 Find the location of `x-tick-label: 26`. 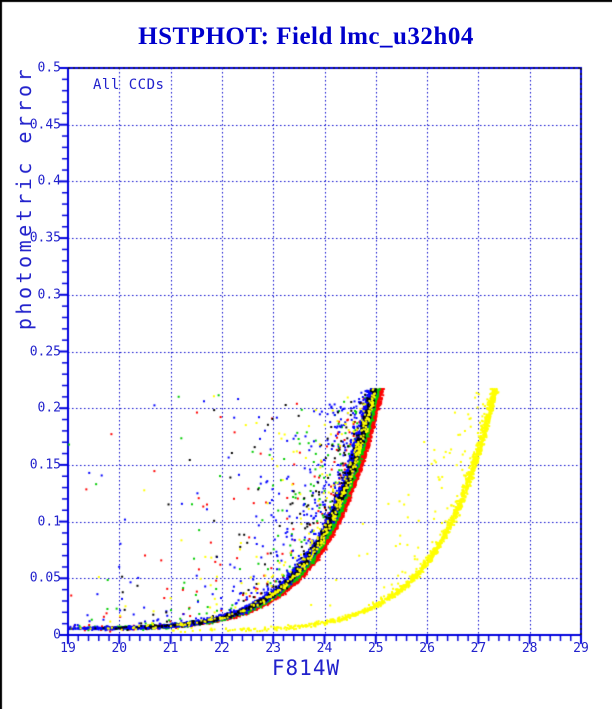

x-tick-label: 26 is located at coordinates (427, 648).